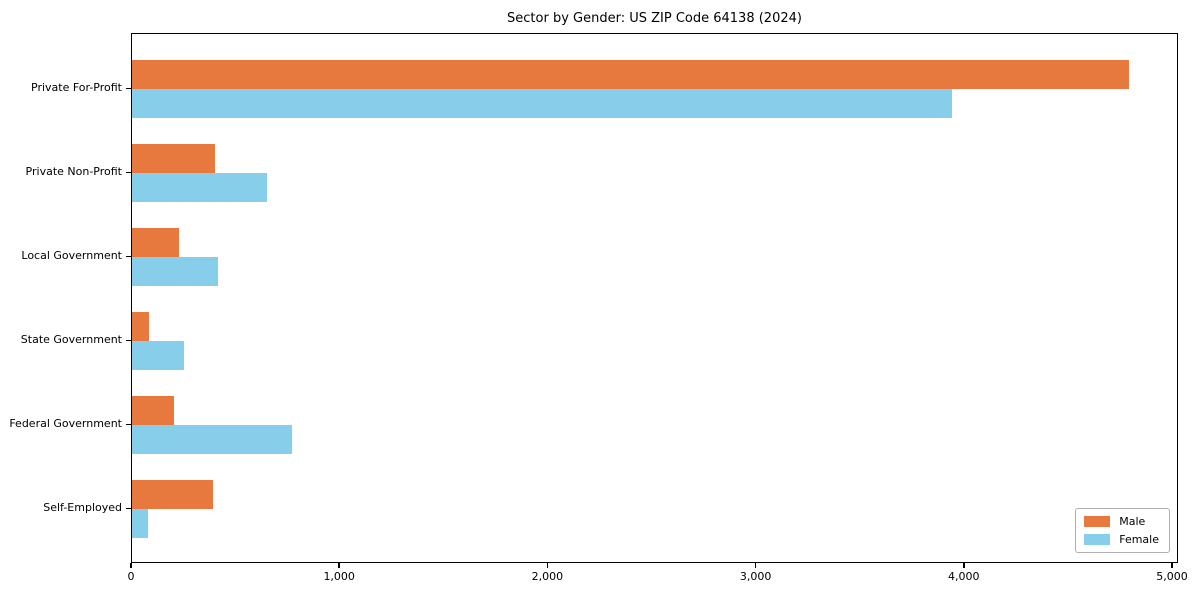 Image resolution: width=1200 pixels, height=600 pixels. What do you see at coordinates (73, 172) in the screenshot?
I see `y-tick-label: Private Non-Profit` at bounding box center [73, 172].